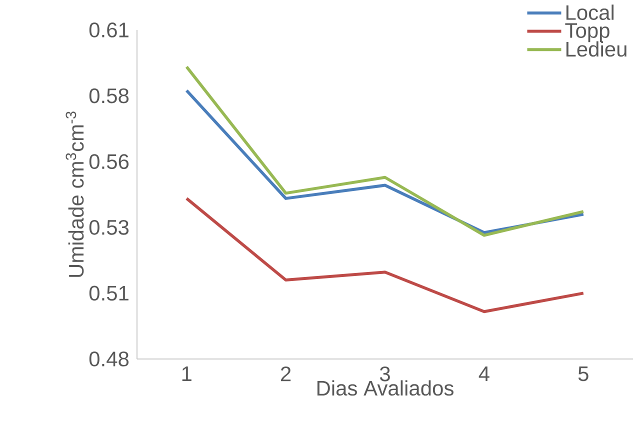  I want to click on x-axis-title: Dias Avaliados, so click(385, 388).